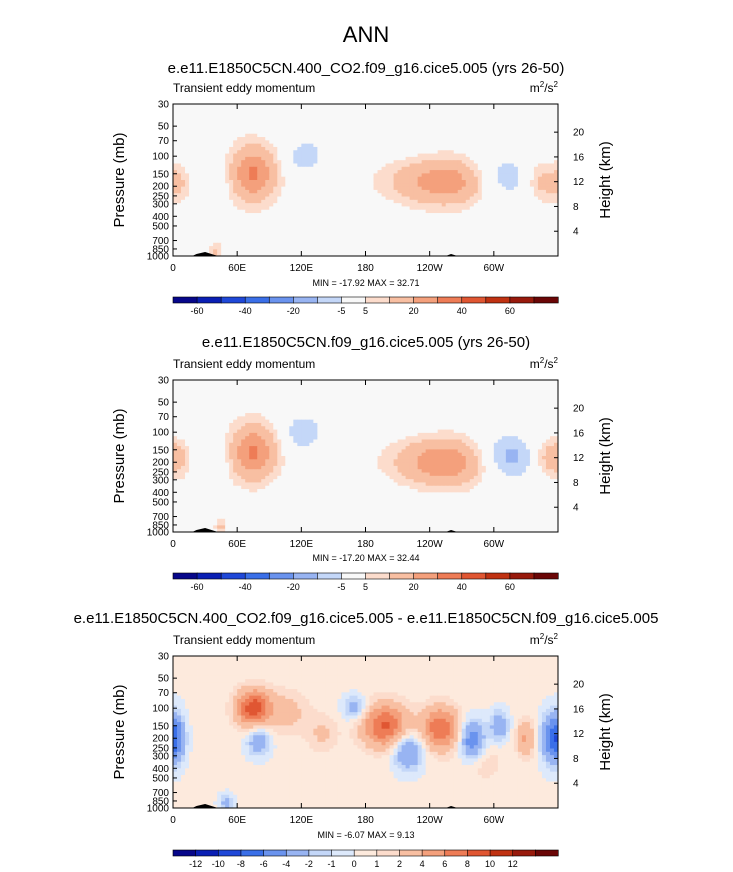  Describe the element at coordinates (544, 87) in the screenshot. I see `units-label: m2/s2` at that location.